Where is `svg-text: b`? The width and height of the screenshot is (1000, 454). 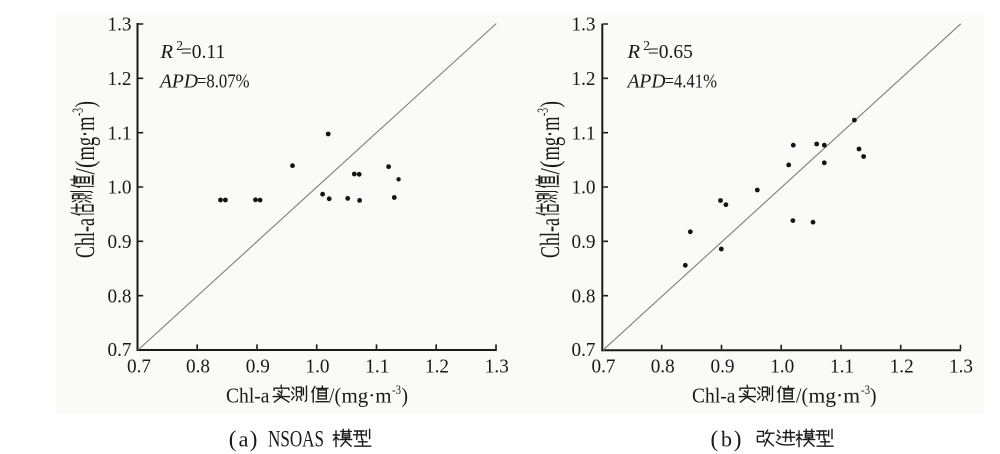 svg-text: b is located at coordinates (726, 439).